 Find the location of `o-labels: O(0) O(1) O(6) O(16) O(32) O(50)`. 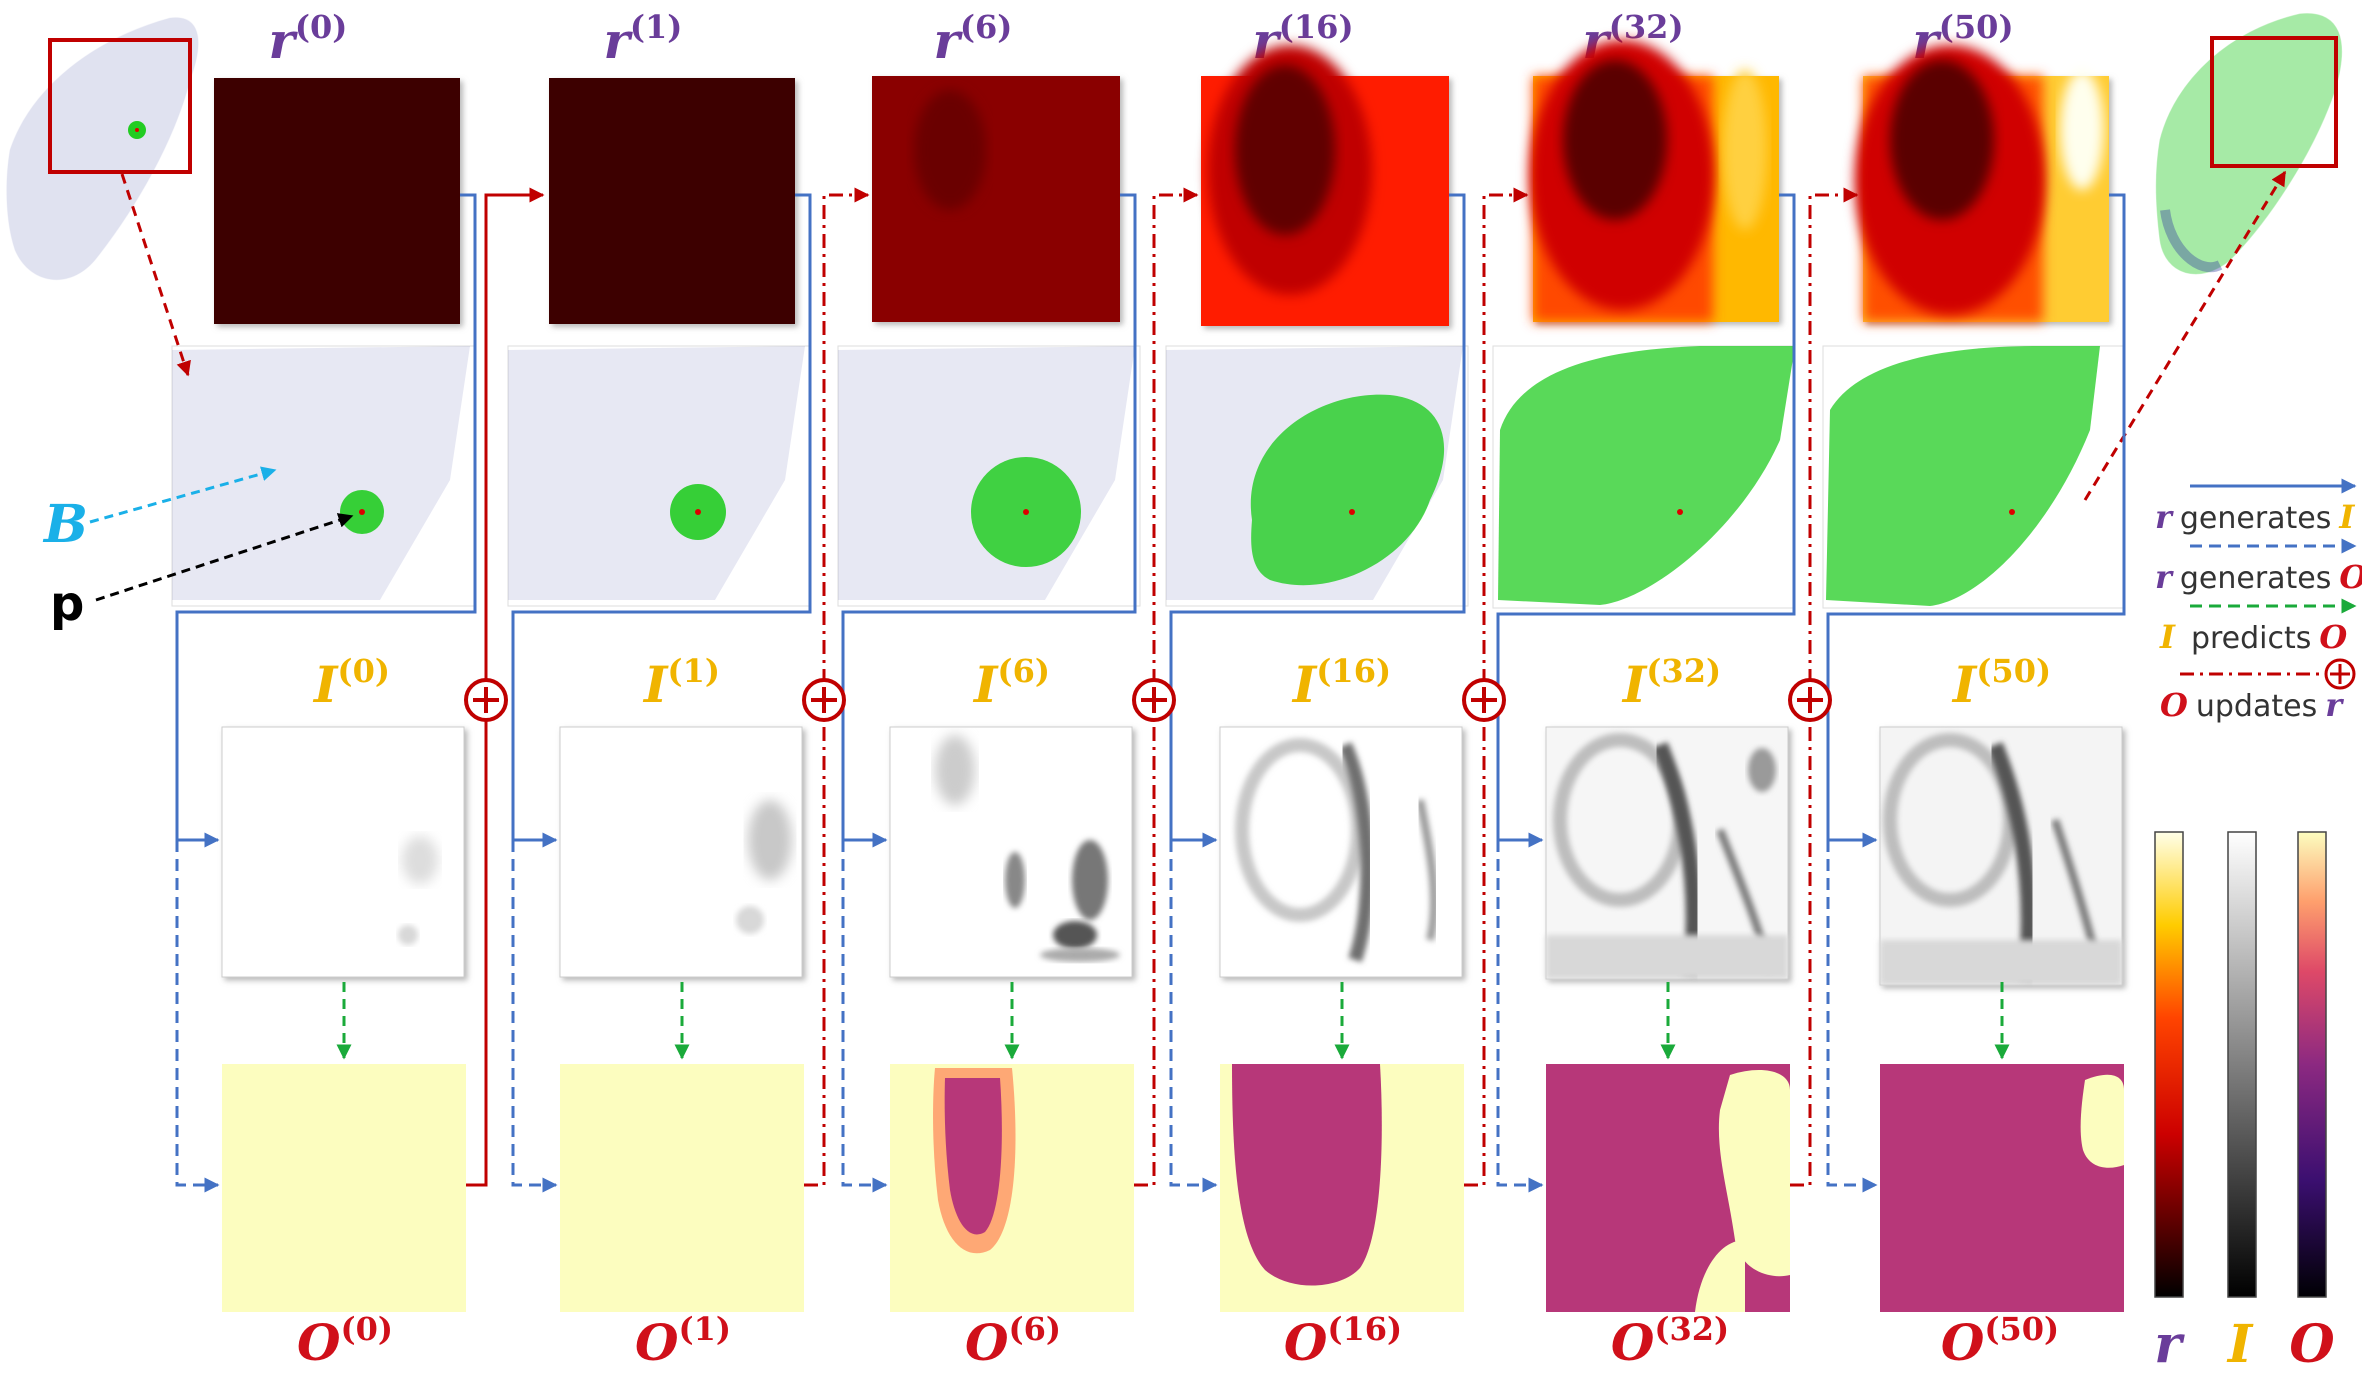

o-labels: O(0) O(1) O(6) O(16) O(32) O(50) is located at coordinates (1178, 1341).